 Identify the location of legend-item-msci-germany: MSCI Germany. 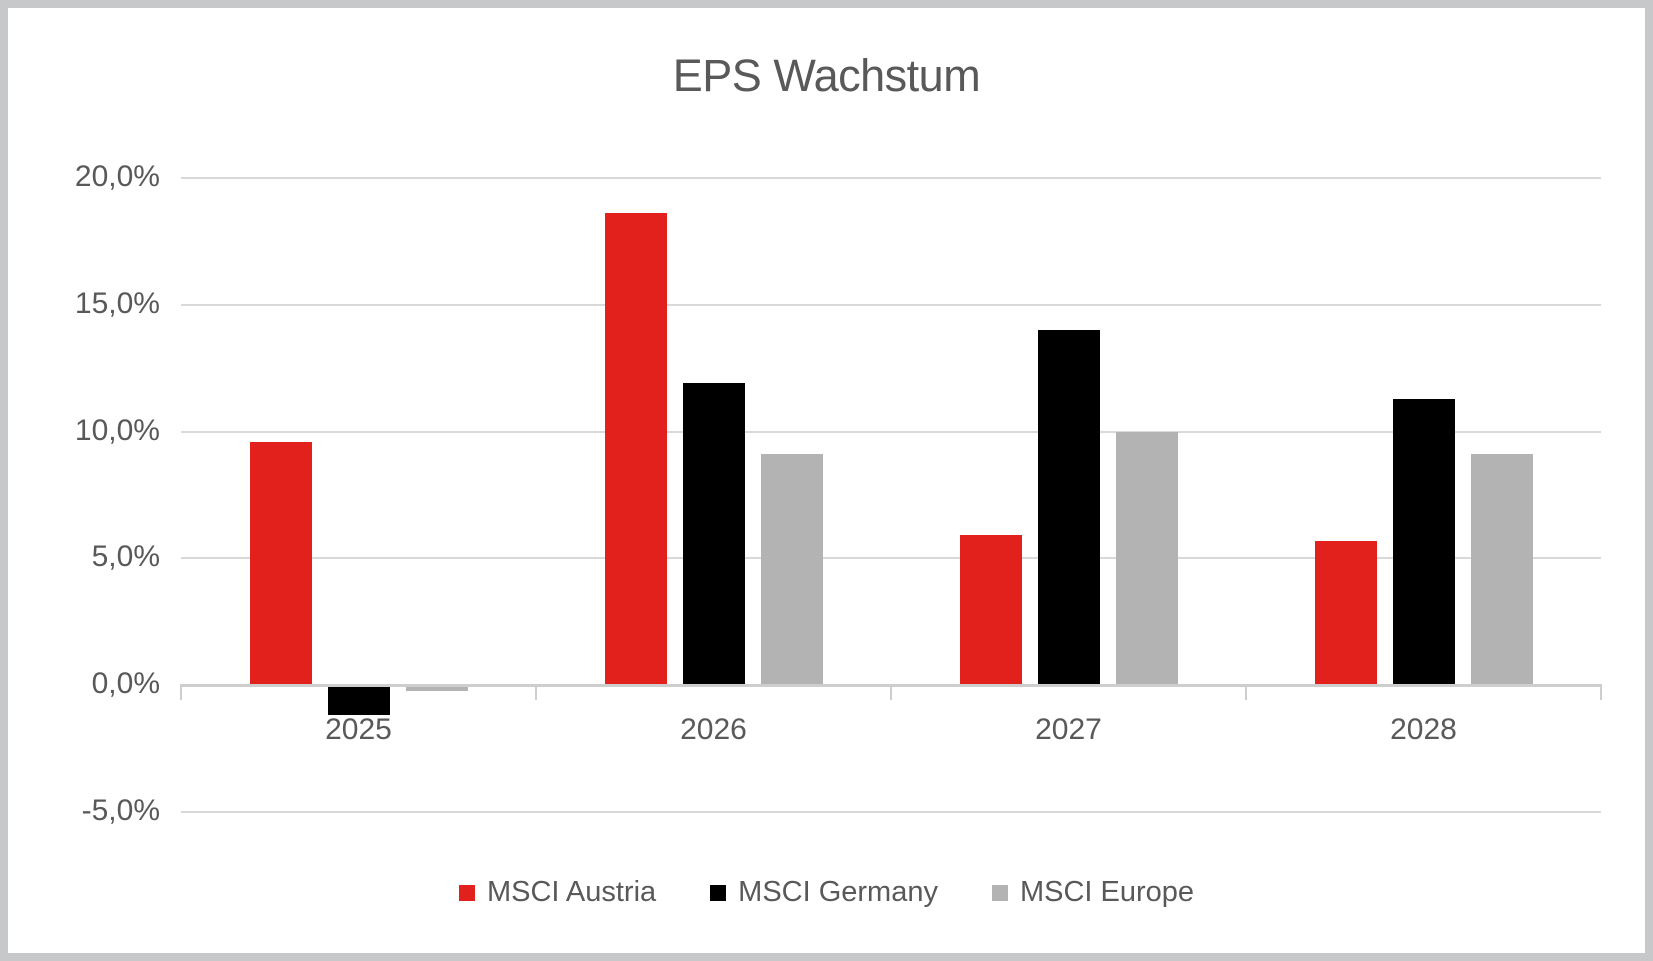
(824, 892).